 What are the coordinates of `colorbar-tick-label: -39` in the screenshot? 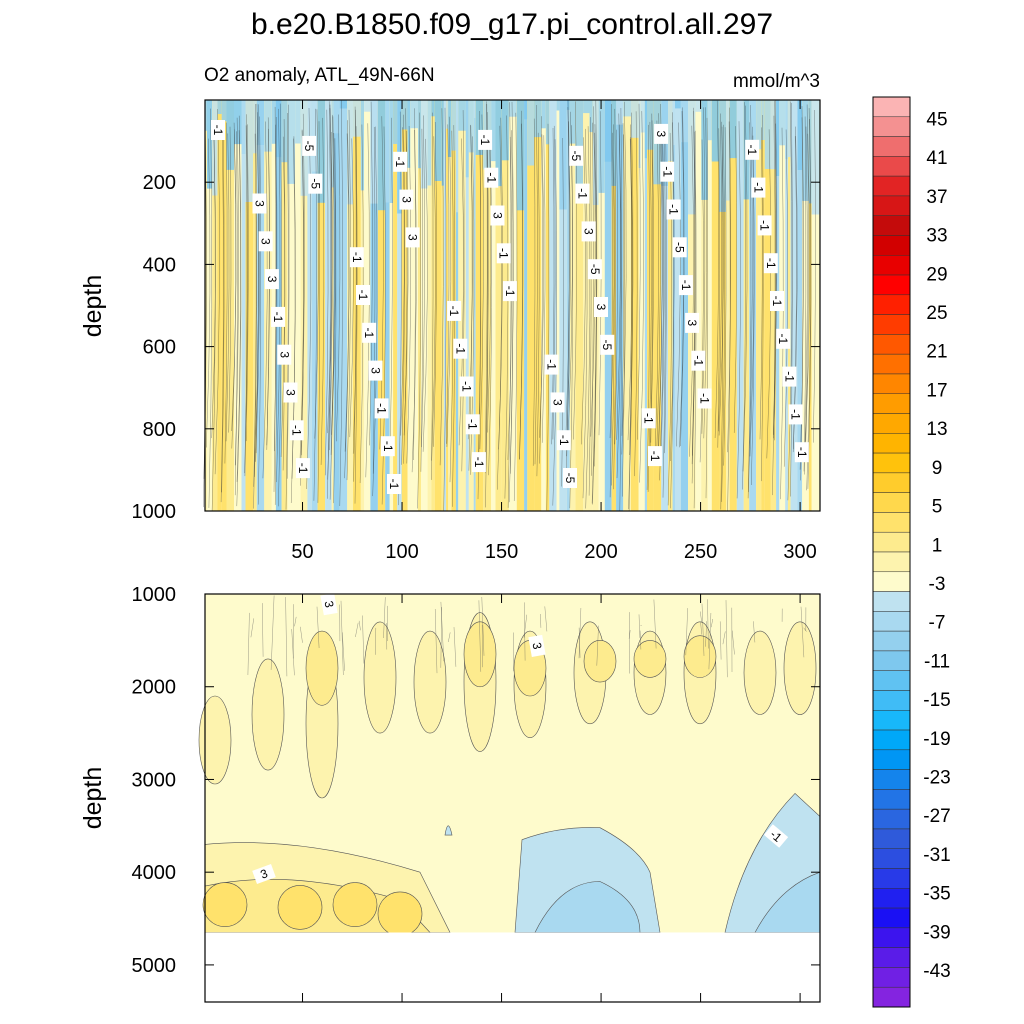 It's located at (936, 932).